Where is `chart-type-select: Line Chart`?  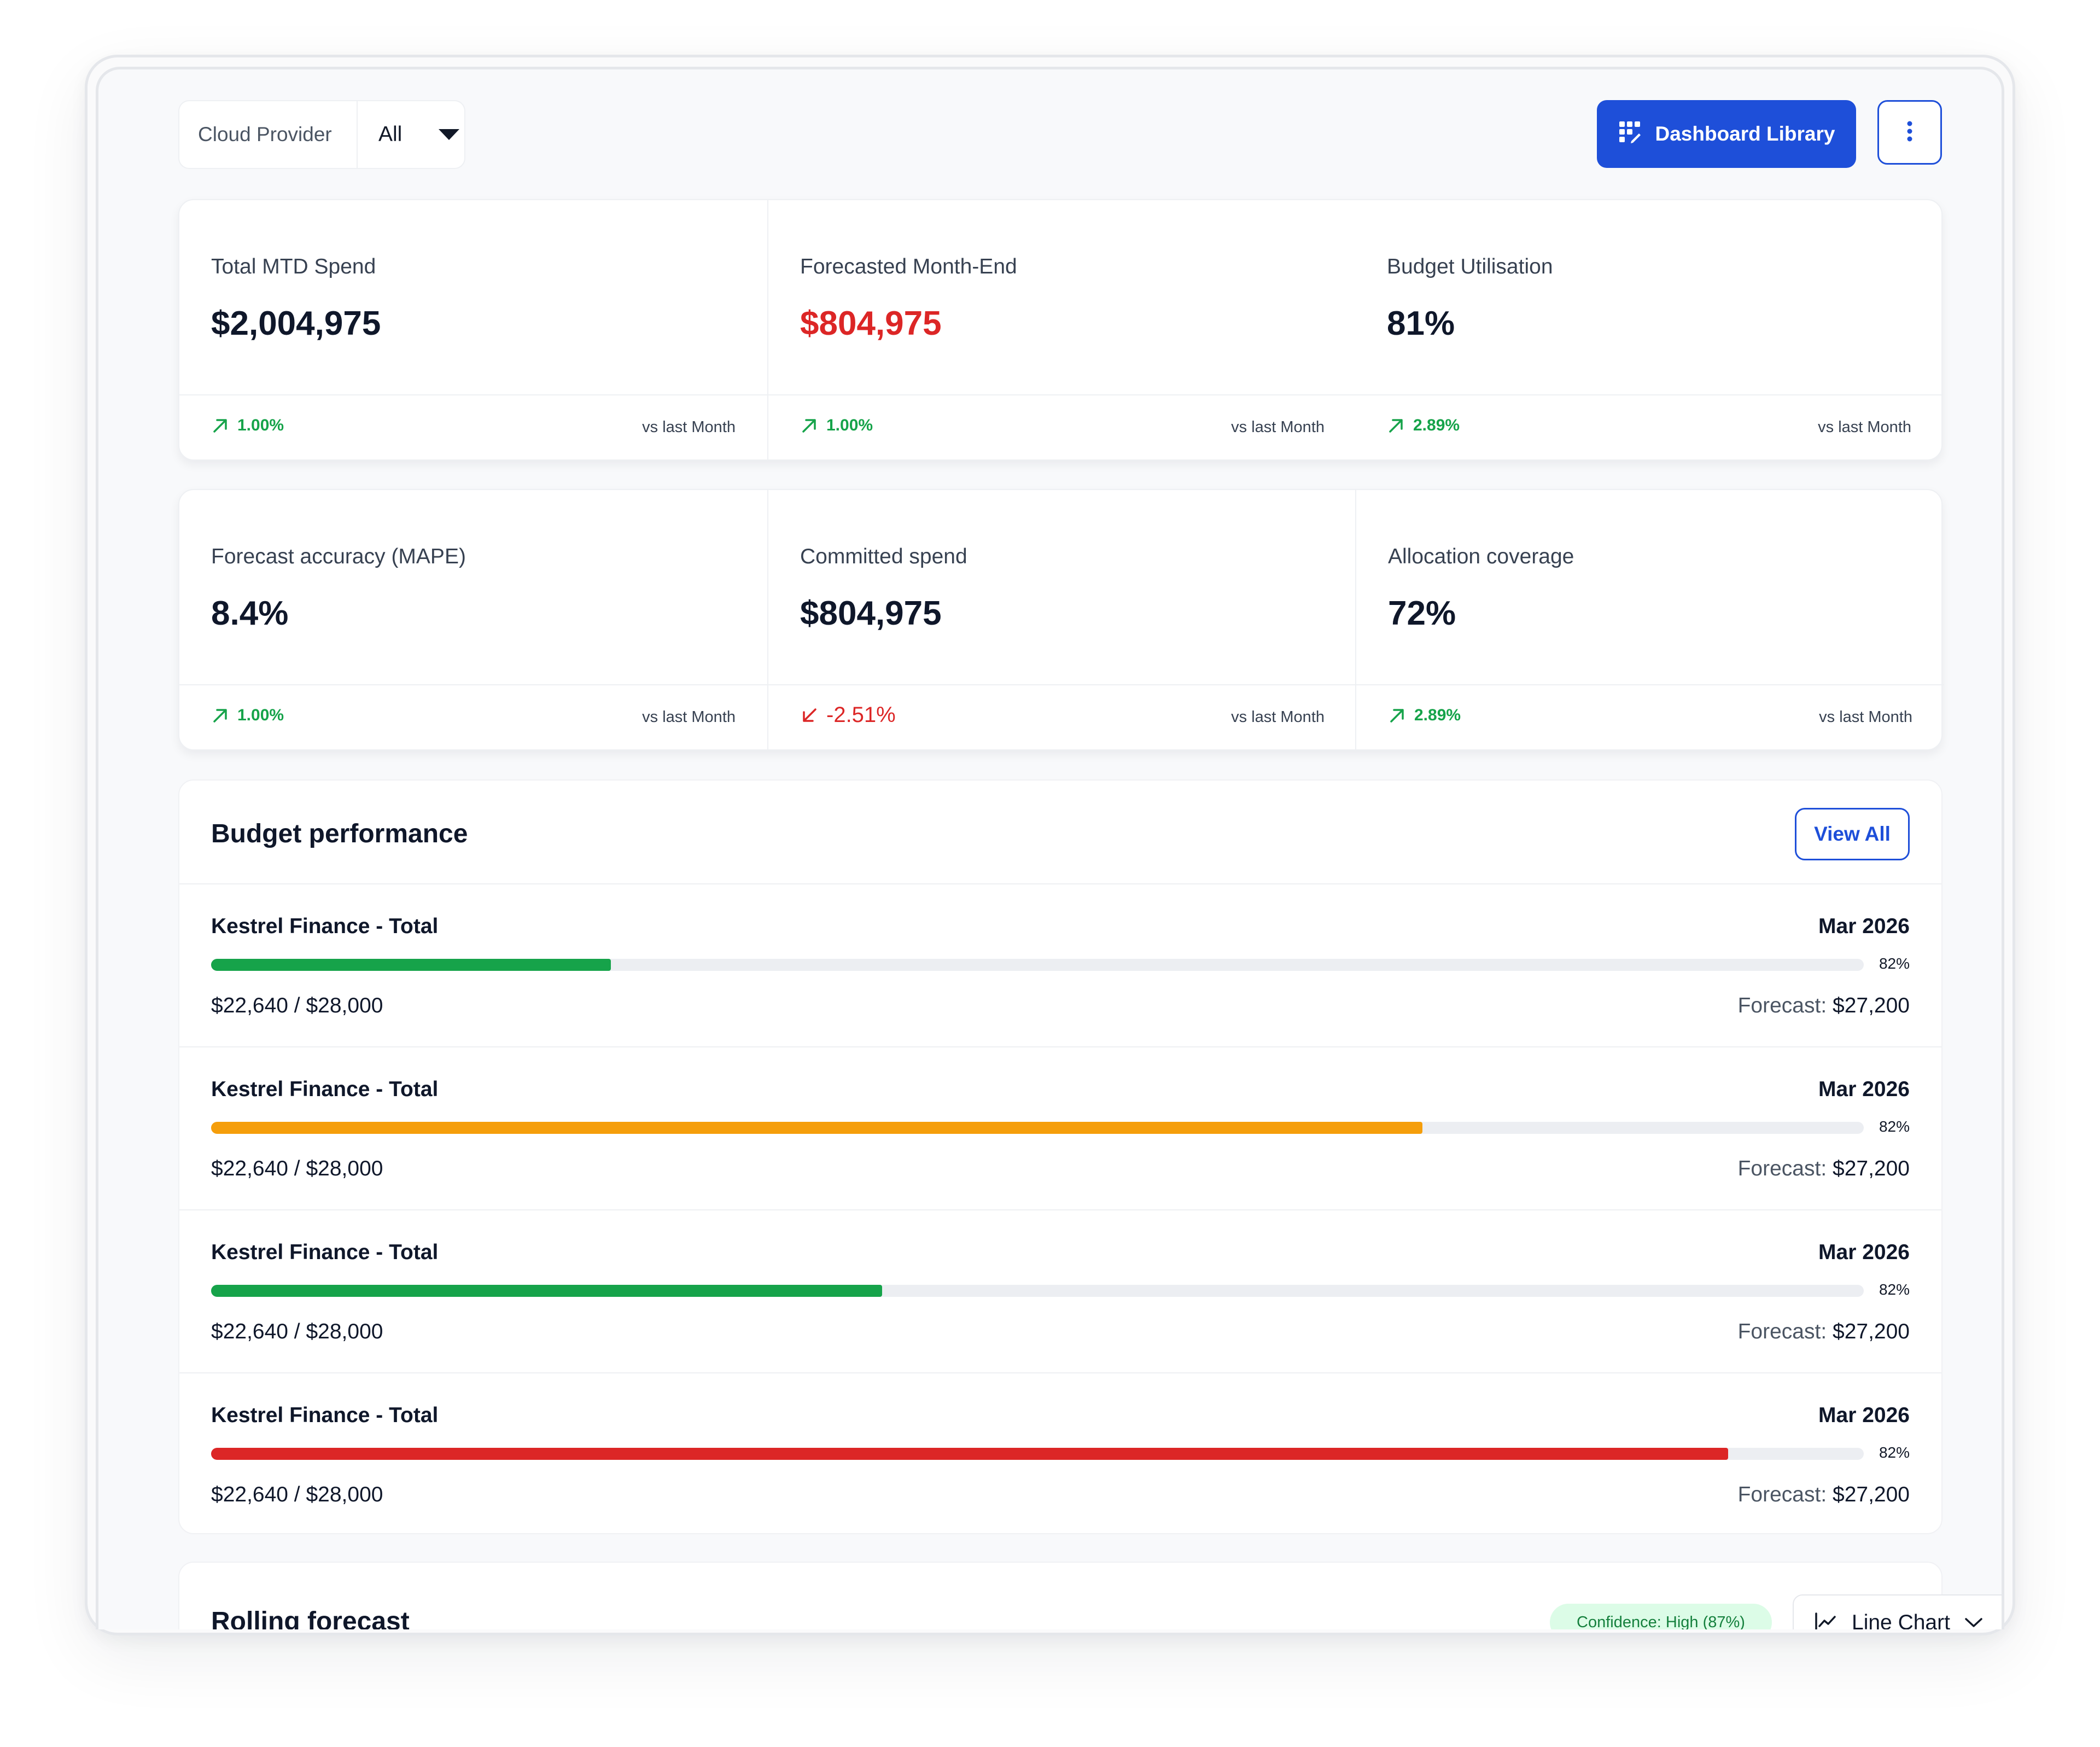
chart-type-select: Line Chart is located at coordinates (1897, 1611).